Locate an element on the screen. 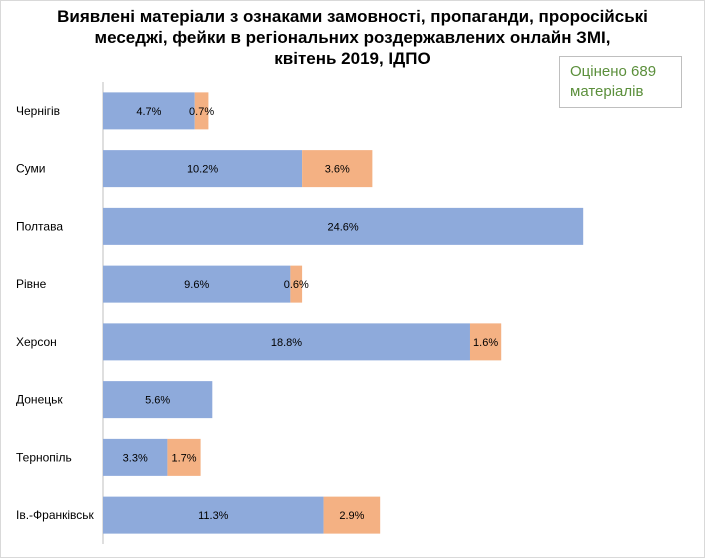 Image resolution: width=705 pixels, height=558 pixels. data-label: 0.7% is located at coordinates (201, 112).